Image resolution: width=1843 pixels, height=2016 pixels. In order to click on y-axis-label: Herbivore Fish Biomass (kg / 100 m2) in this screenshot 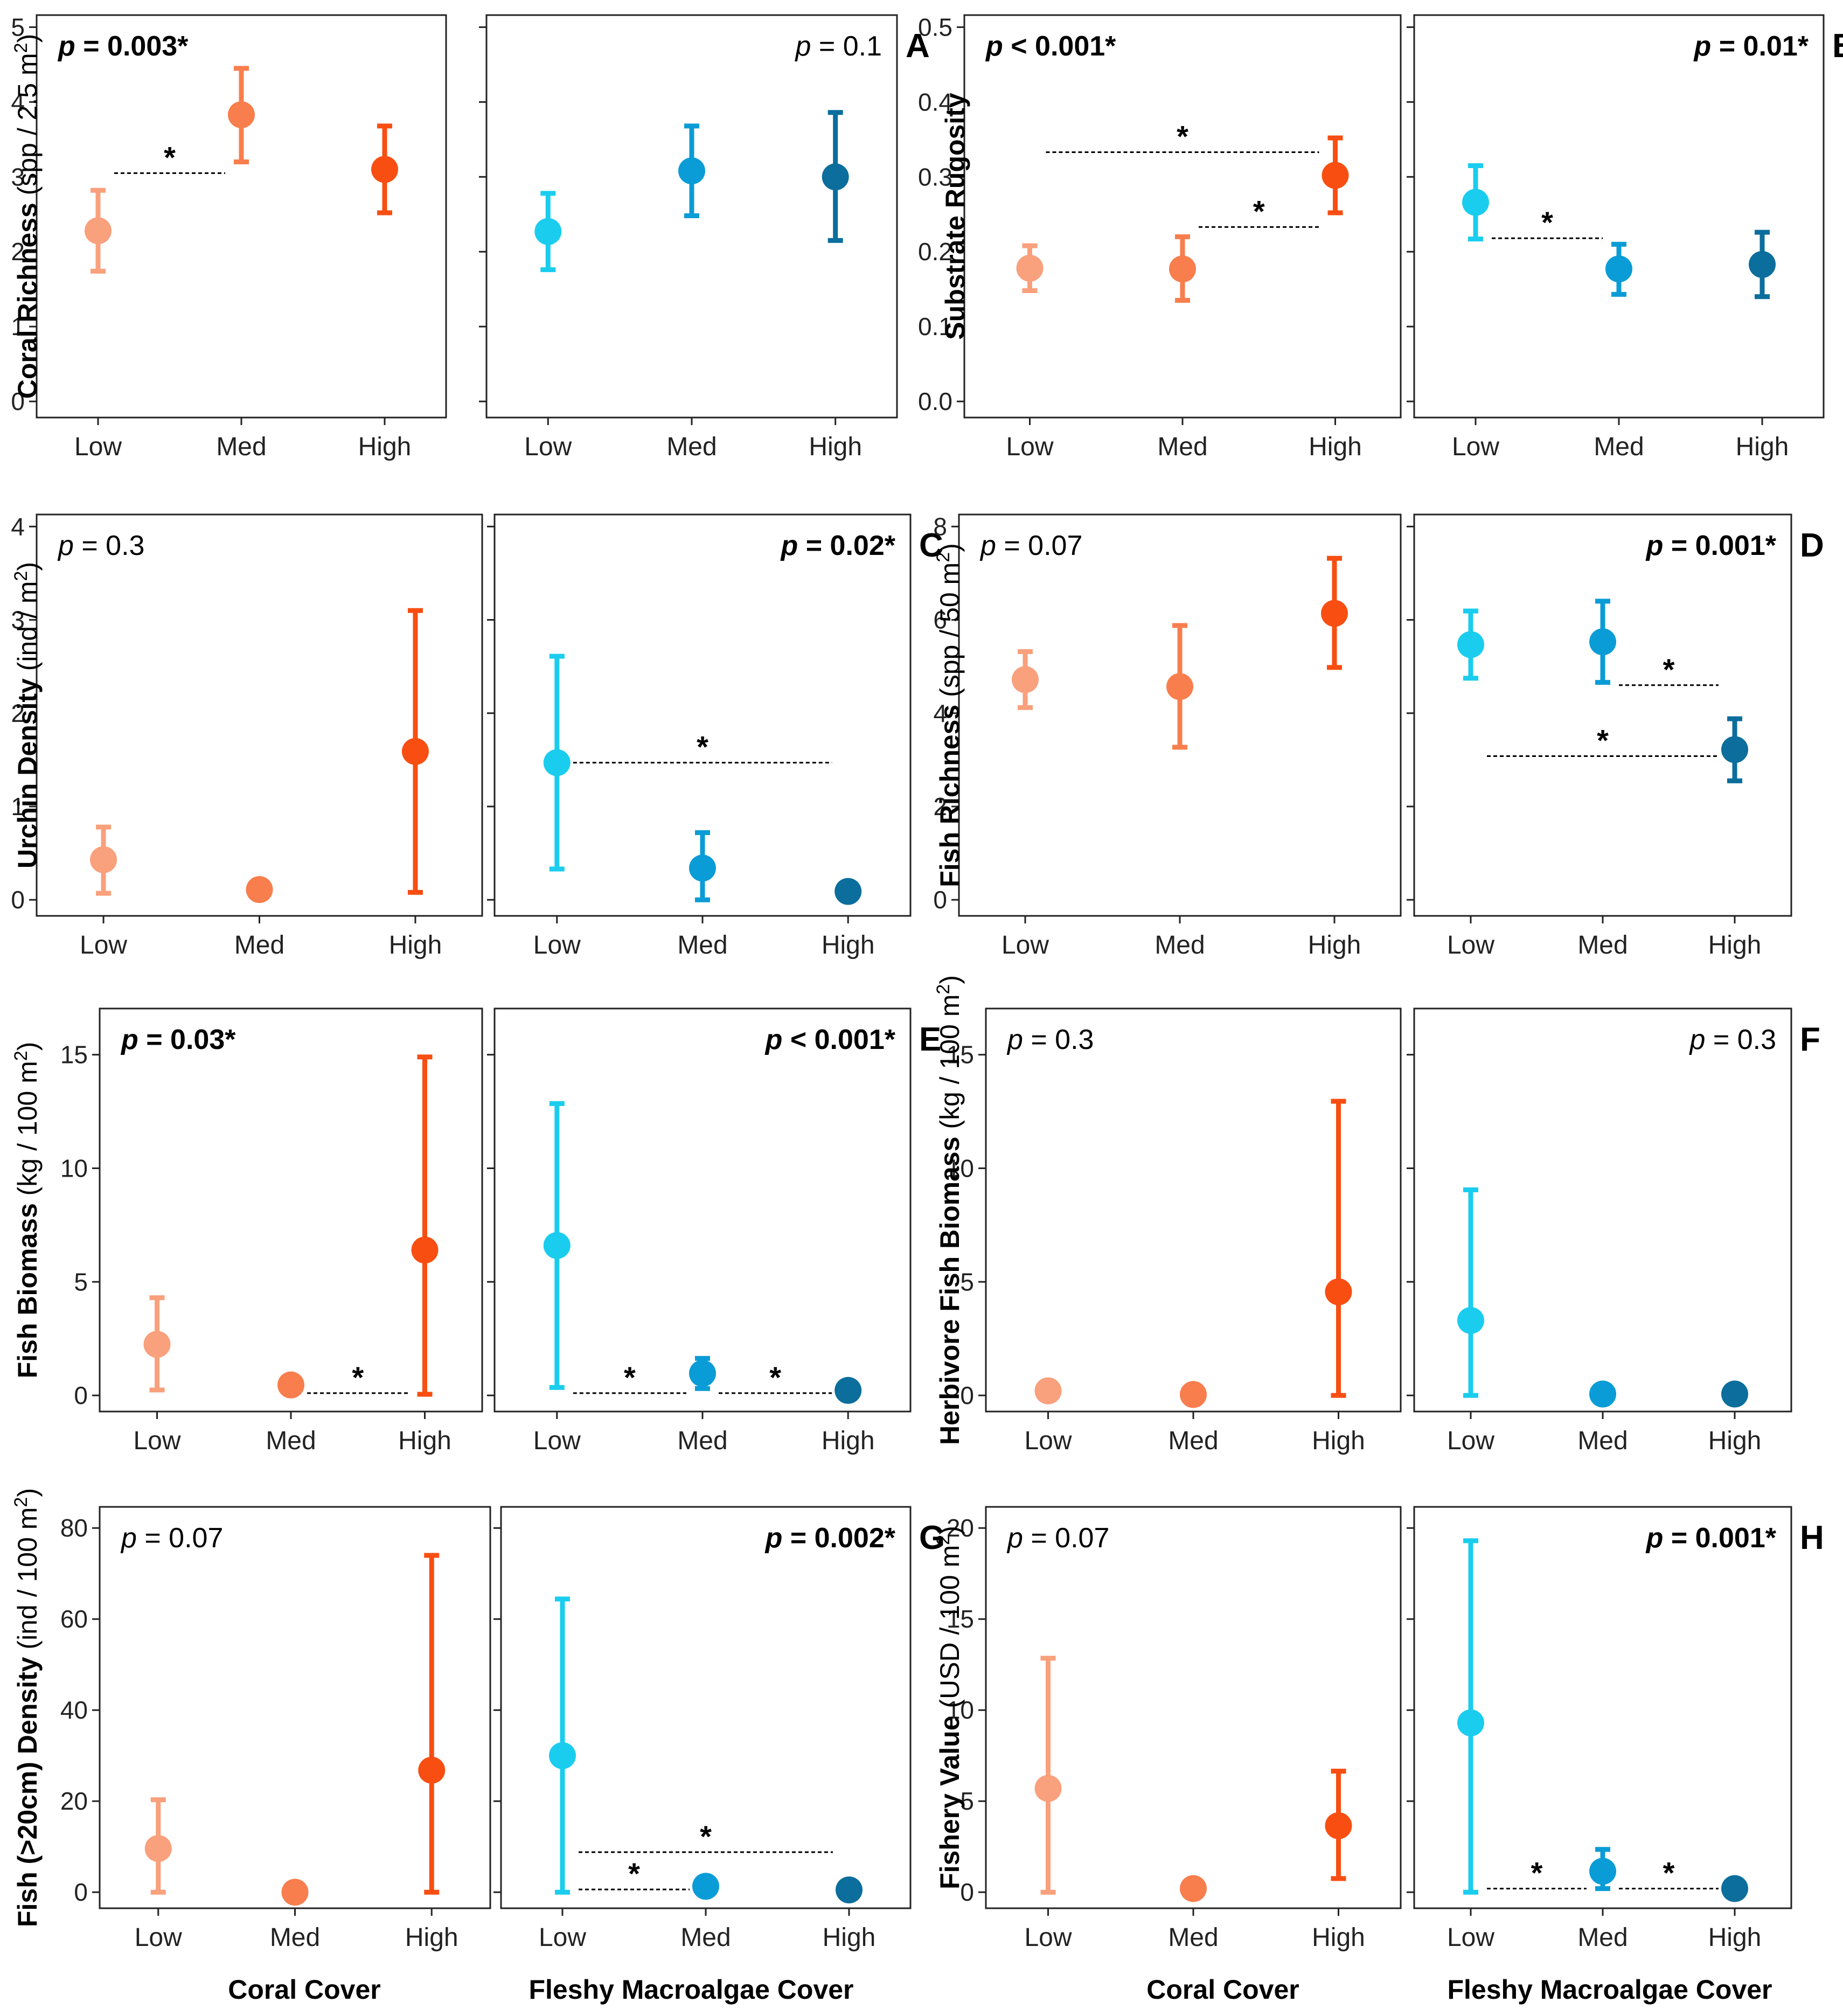, I will do `click(949, 1210)`.